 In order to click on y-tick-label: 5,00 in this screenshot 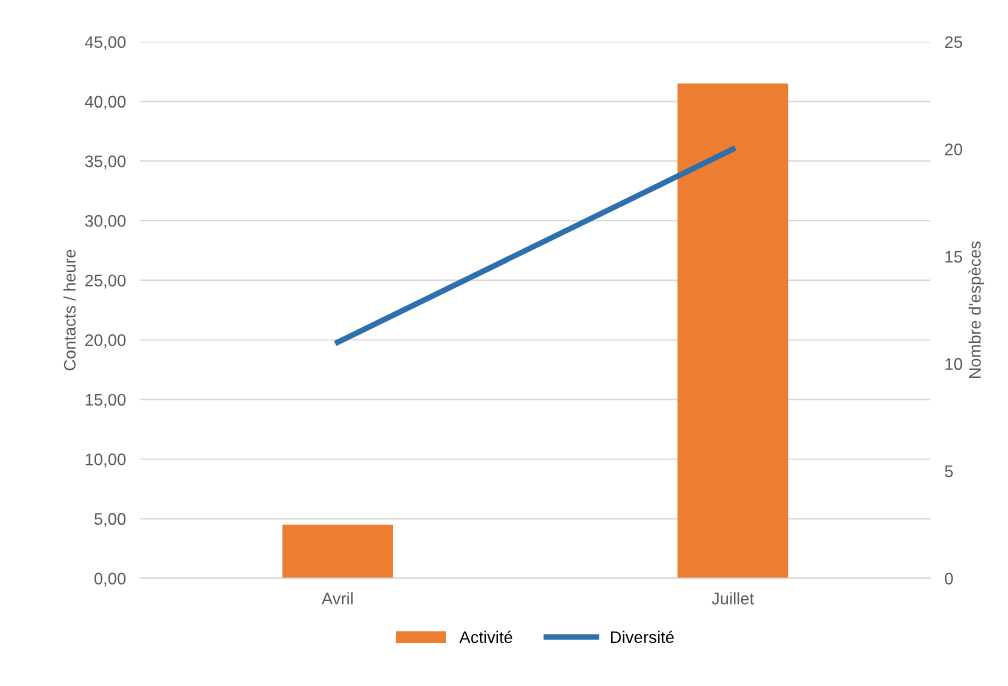, I will do `click(110, 520)`.